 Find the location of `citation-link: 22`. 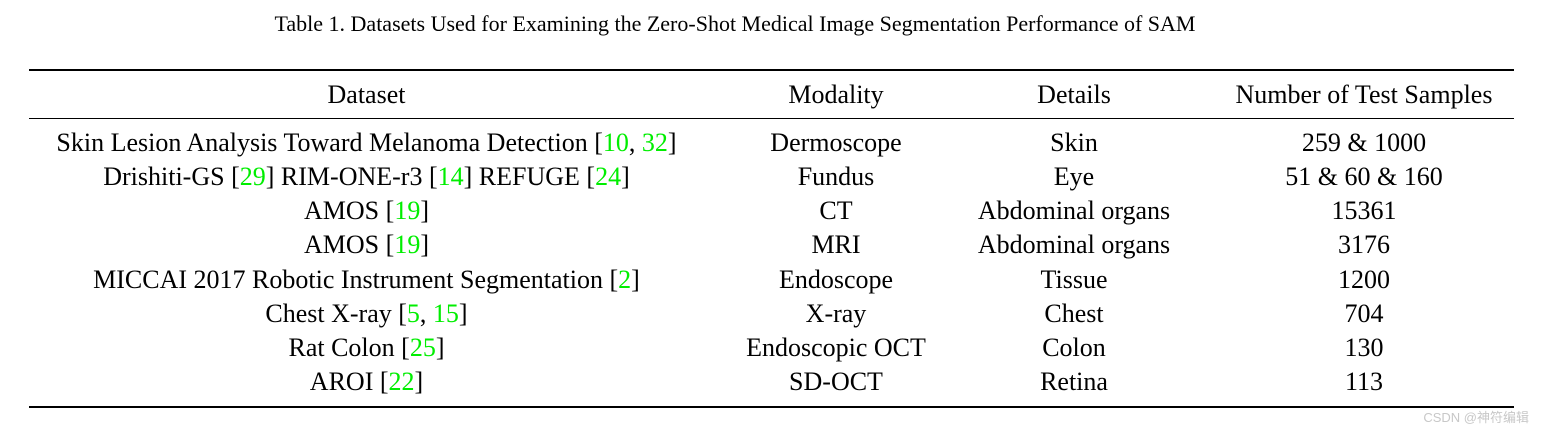

citation-link: 22 is located at coordinates (401, 381).